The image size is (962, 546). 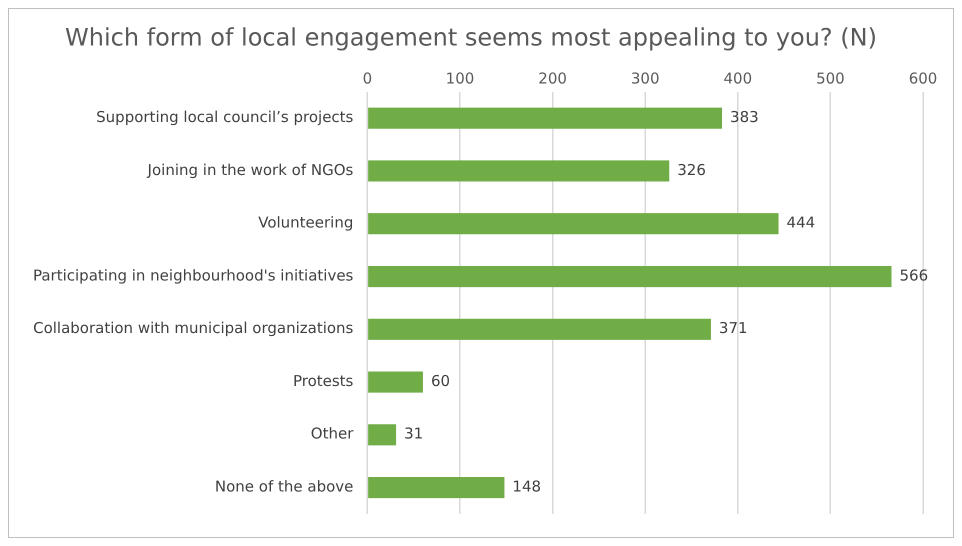 What do you see at coordinates (914, 275) in the screenshot?
I see `data-label: 566` at bounding box center [914, 275].